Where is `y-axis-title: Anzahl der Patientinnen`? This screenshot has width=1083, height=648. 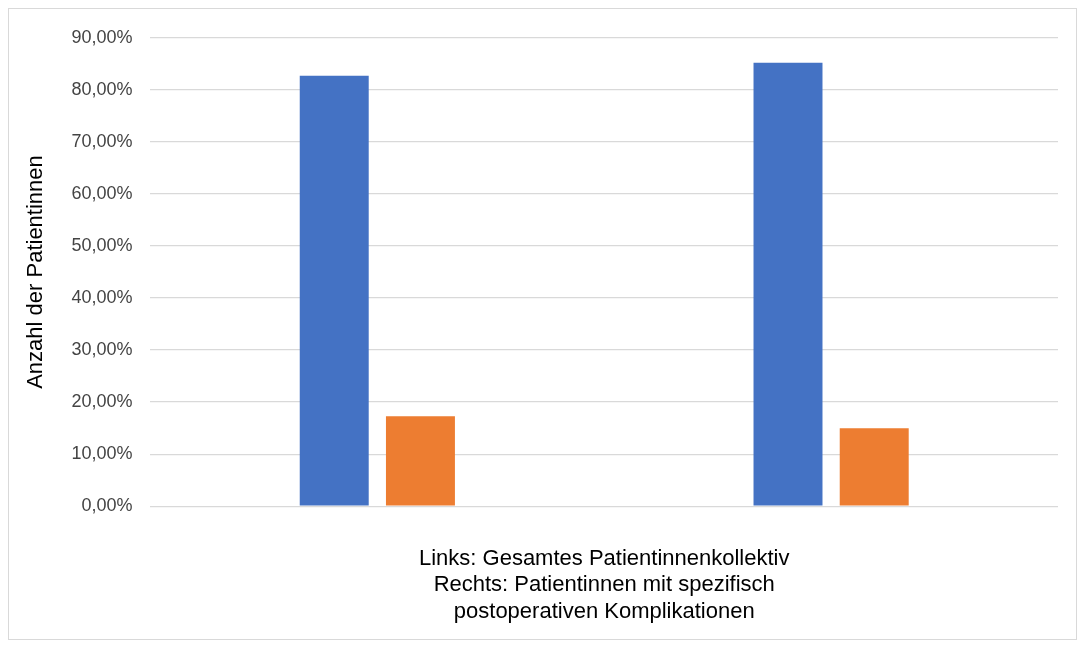 y-axis-title: Anzahl der Patientinnen is located at coordinates (35, 272).